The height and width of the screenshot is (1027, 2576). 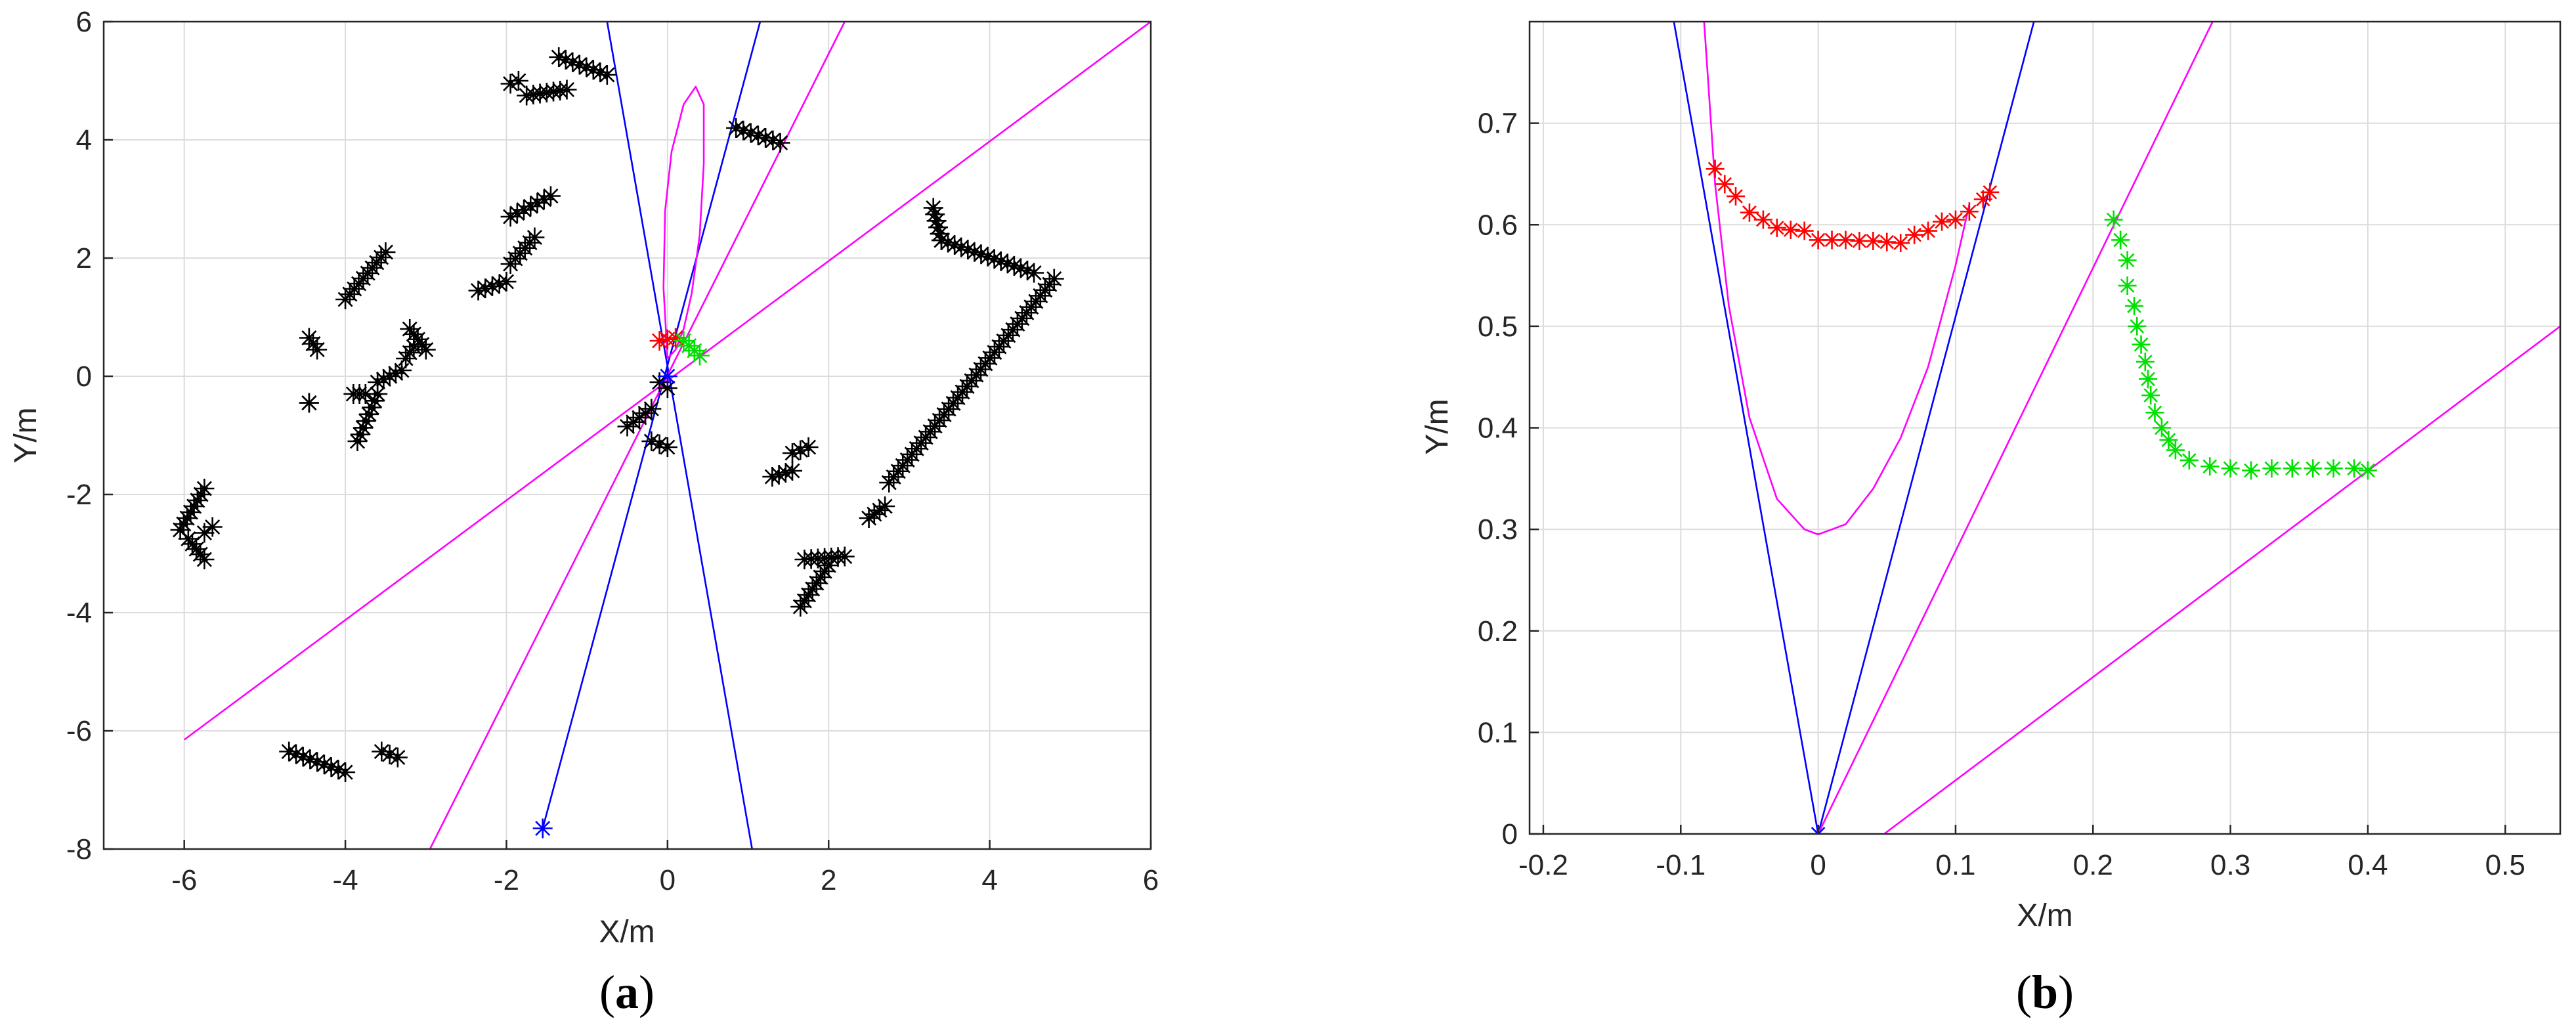 I want to click on x-tick-label: -0.1, so click(x=1681, y=865).